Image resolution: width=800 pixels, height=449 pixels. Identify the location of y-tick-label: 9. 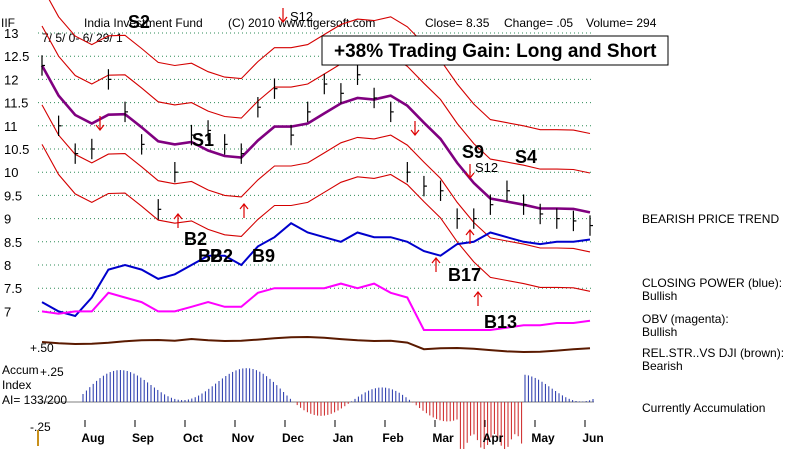
(7, 219).